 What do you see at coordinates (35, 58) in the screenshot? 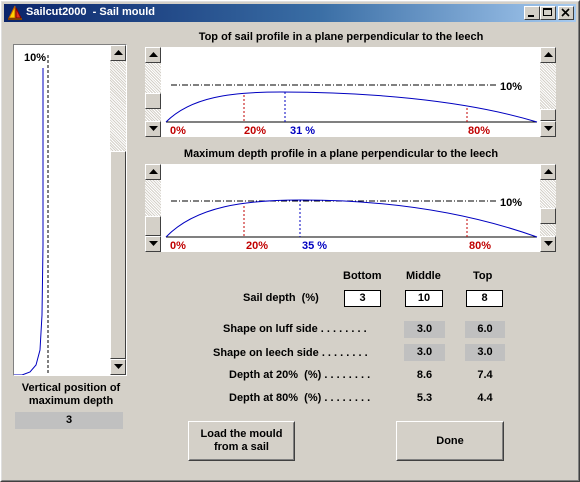
I see `ref-label: 10%` at bounding box center [35, 58].